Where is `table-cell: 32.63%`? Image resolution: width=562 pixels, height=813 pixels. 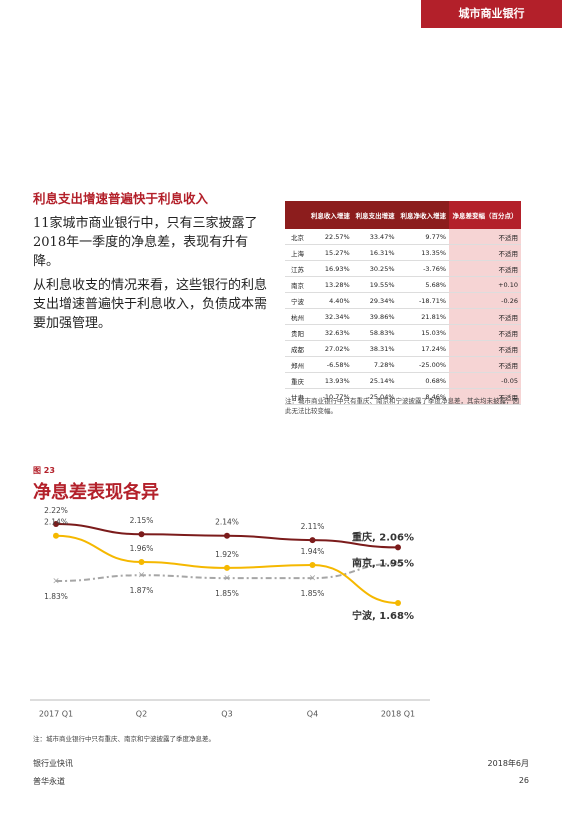 table-cell: 32.63% is located at coordinates (330, 332).